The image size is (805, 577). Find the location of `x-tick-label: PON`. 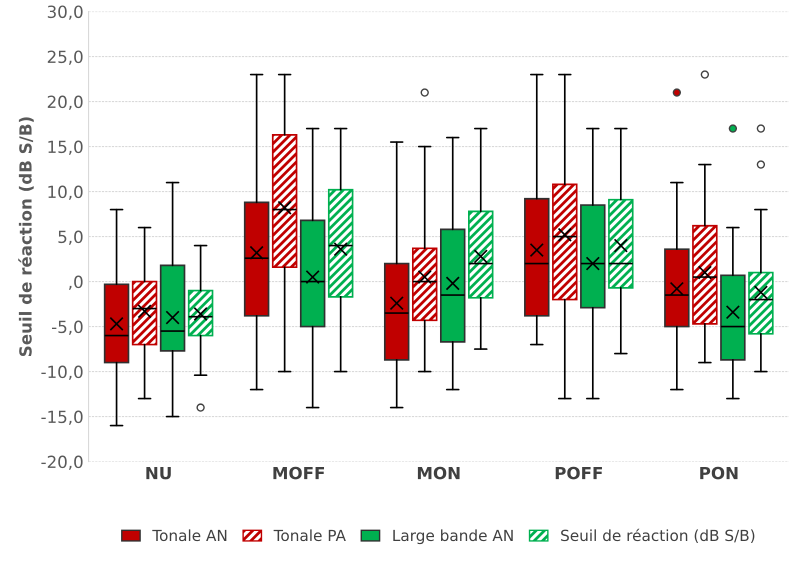

x-tick-label: PON is located at coordinates (719, 473).